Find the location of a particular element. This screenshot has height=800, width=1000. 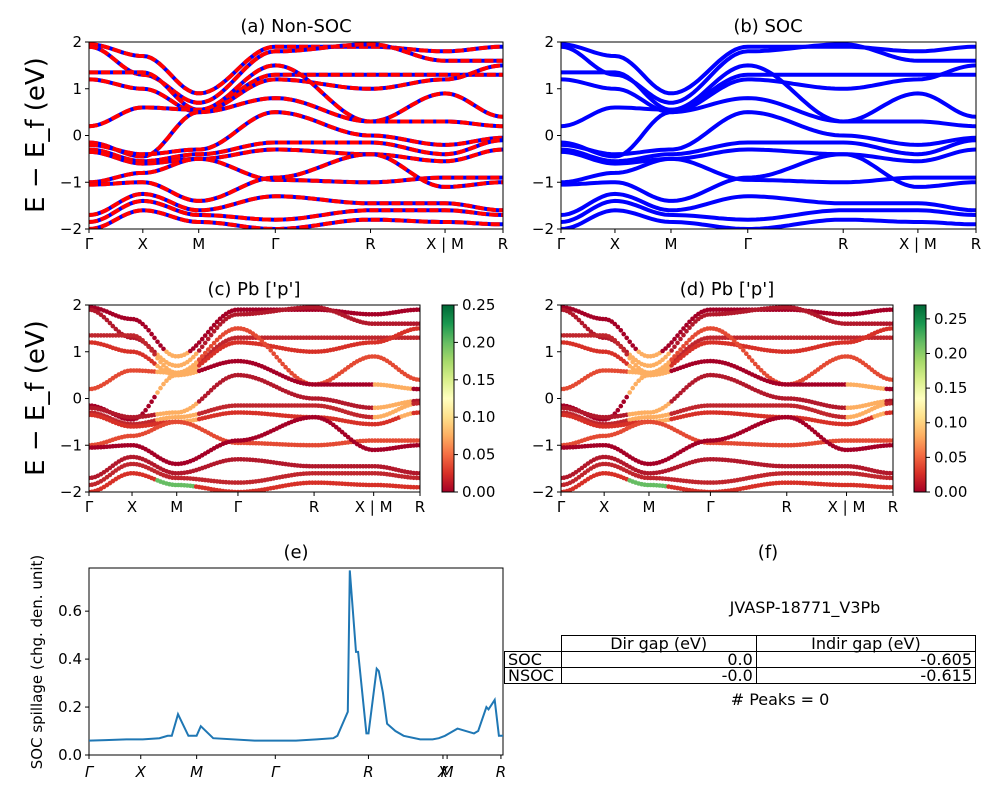

panel-c-title: (c) Pb ['p'] is located at coordinates (253, 289).